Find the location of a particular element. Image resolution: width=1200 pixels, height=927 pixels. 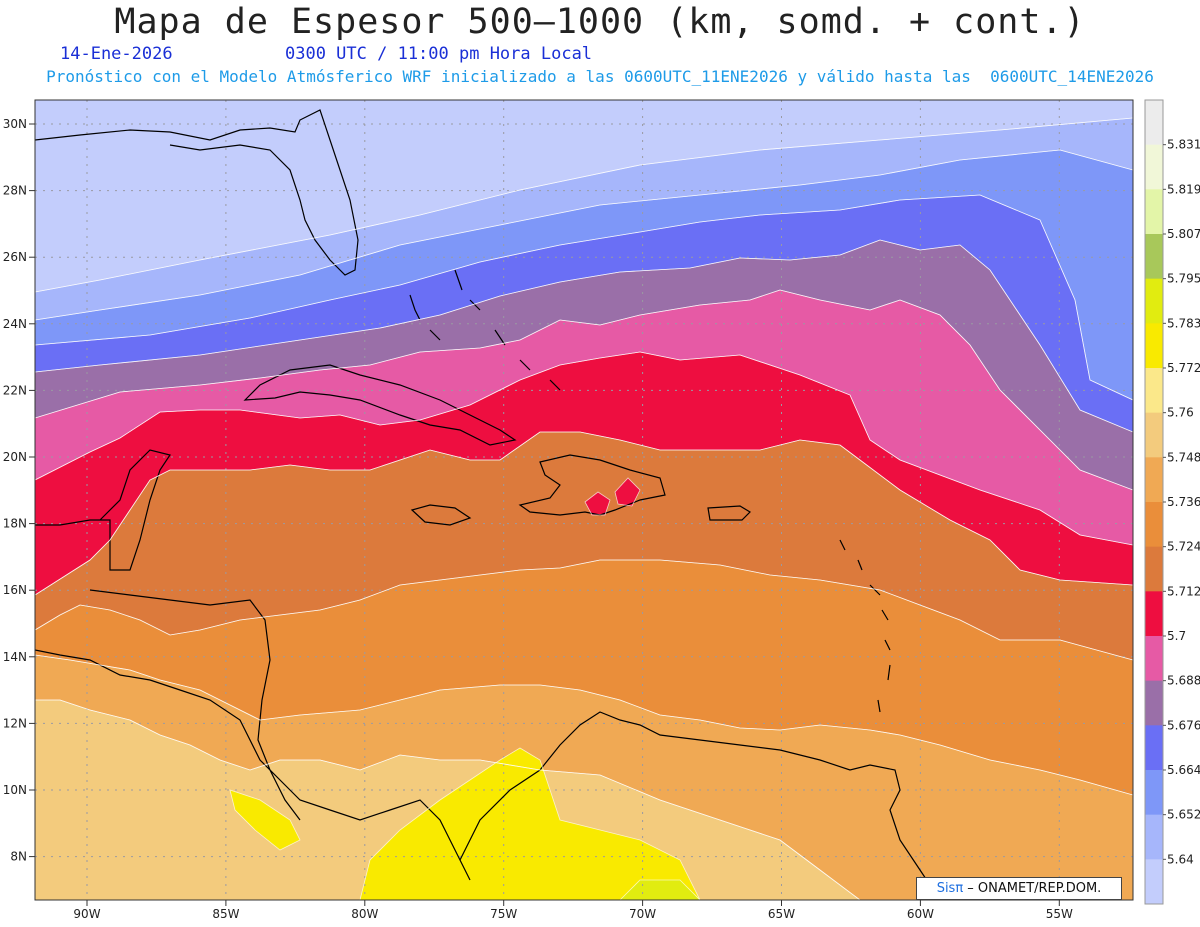

lon-tick-label: 70W is located at coordinates (642, 914).